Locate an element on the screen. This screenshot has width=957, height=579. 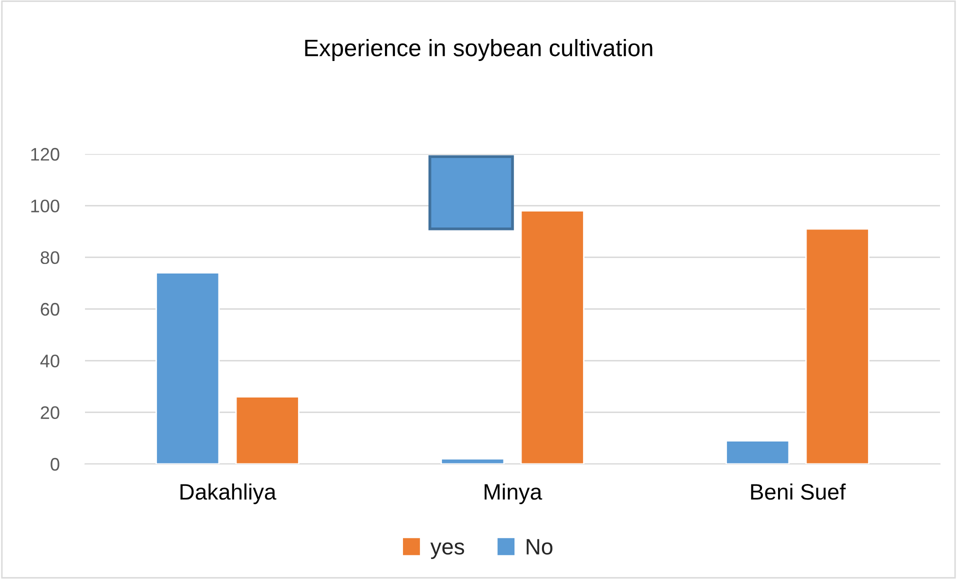
y-tick-label: 120 is located at coordinates (45, 154).